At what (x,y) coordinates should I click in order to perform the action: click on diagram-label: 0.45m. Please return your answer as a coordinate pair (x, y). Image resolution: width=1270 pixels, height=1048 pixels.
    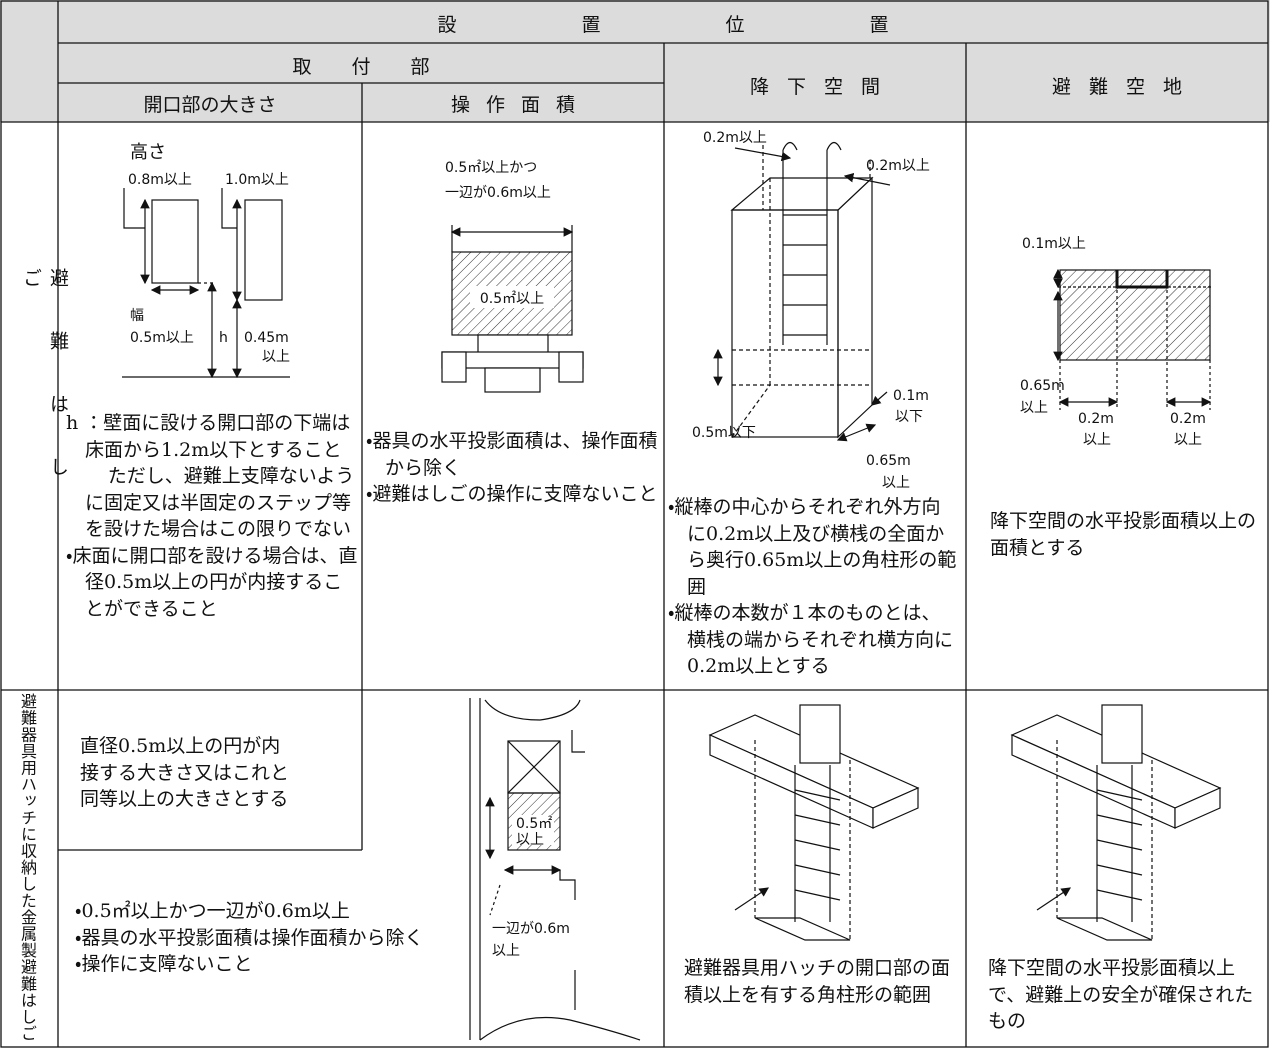
    Looking at the image, I should click on (266, 338).